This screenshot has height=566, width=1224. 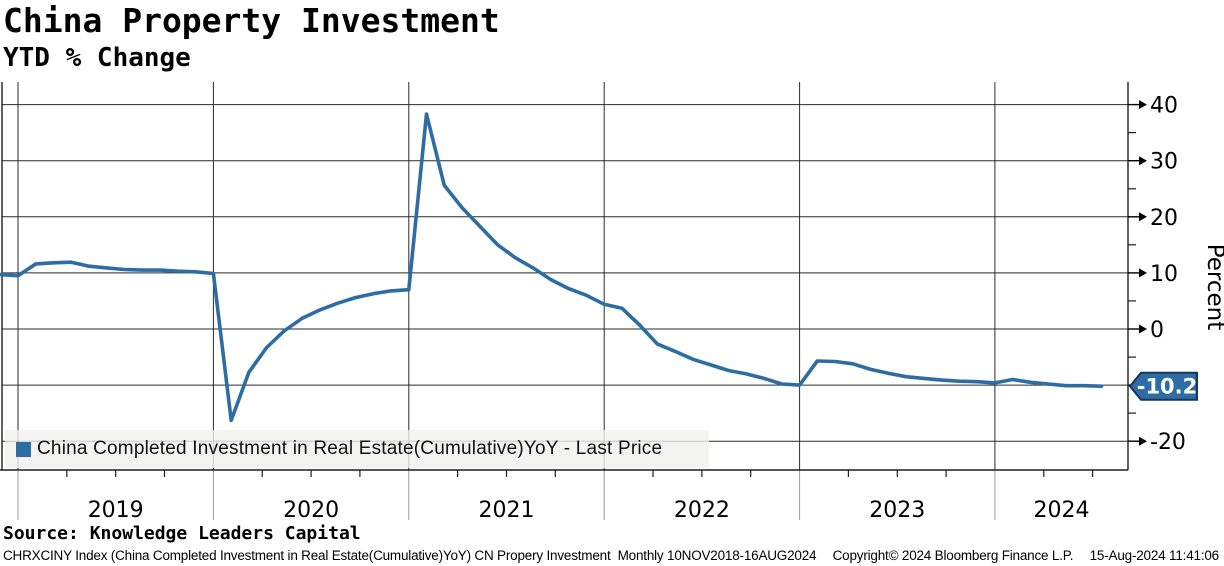 What do you see at coordinates (1168, 442) in the screenshot?
I see `y-tick-label: -20` at bounding box center [1168, 442].